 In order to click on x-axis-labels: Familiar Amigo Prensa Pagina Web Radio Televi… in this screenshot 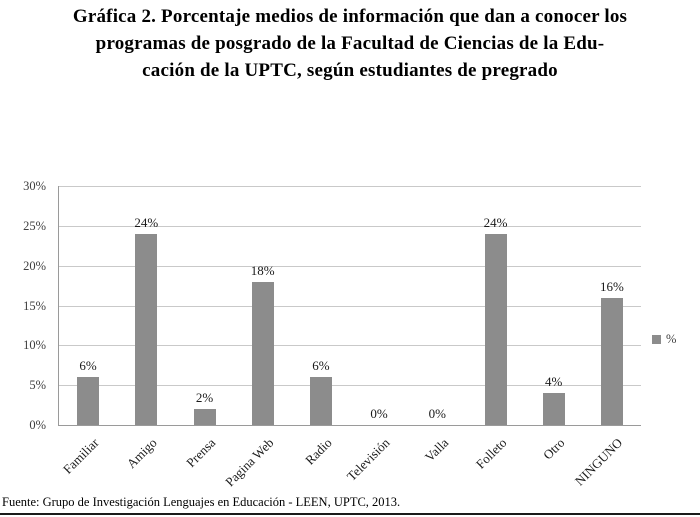, I will do `click(349, 459)`.